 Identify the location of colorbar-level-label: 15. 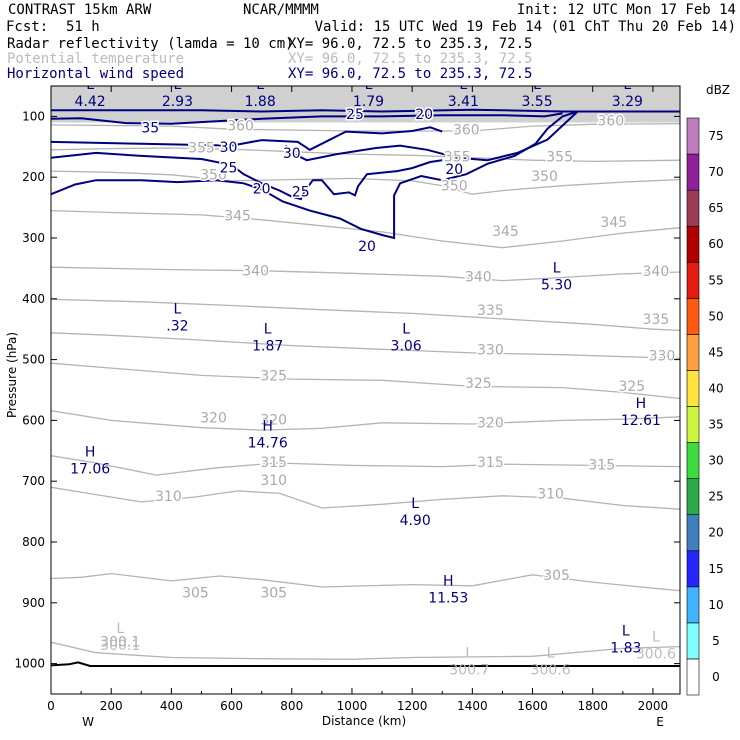
(715, 569).